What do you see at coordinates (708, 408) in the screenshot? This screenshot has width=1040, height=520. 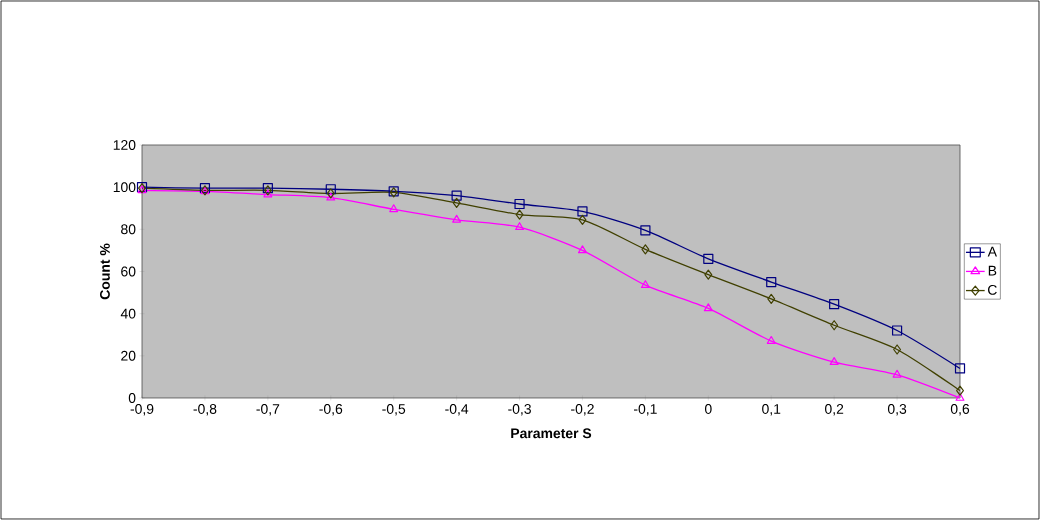 I see `x-tick-label: 0` at bounding box center [708, 408].